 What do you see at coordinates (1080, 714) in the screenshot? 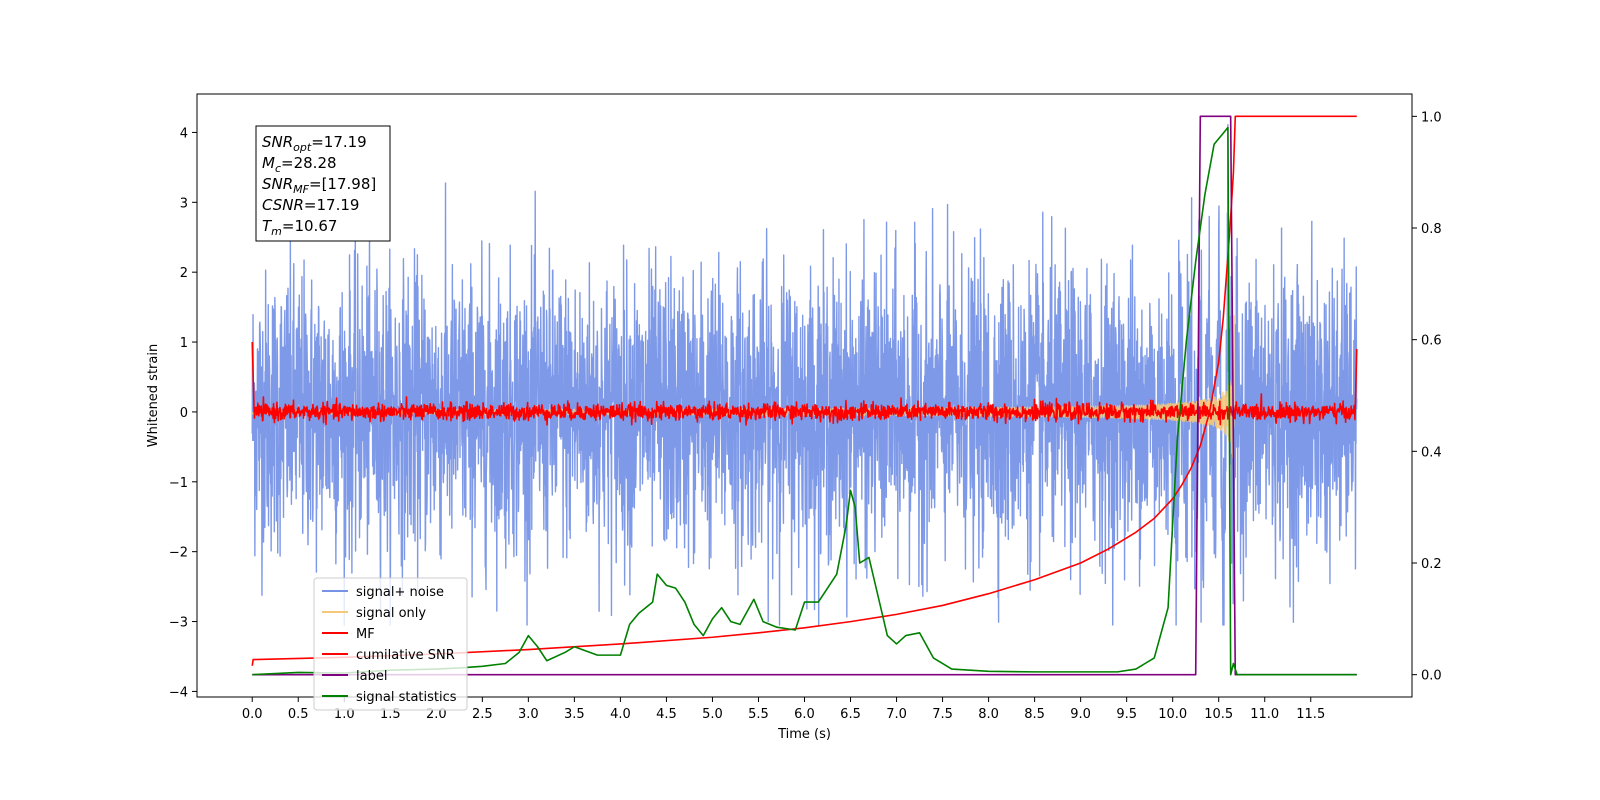
I see `x-tick-label: 9.0` at bounding box center [1080, 714].